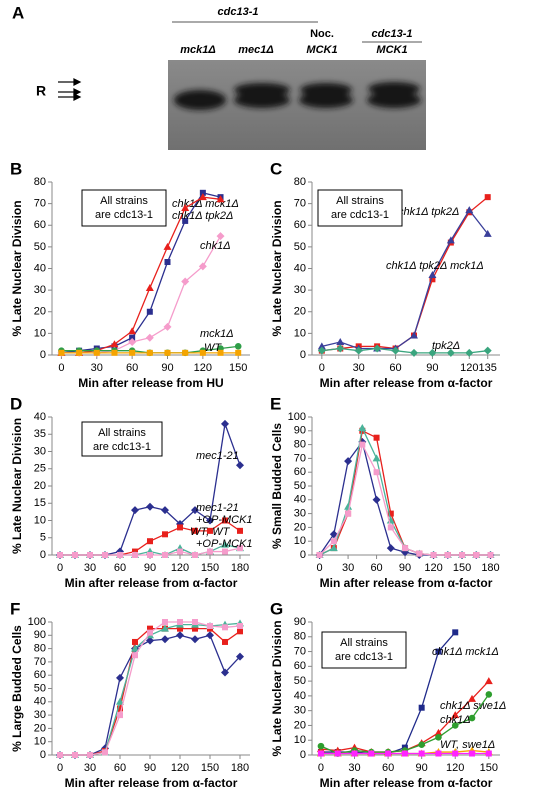 The image size is (541, 800). Describe the element at coordinates (300, 431) in the screenshot. I see `y-tick-label: 90` at that location.